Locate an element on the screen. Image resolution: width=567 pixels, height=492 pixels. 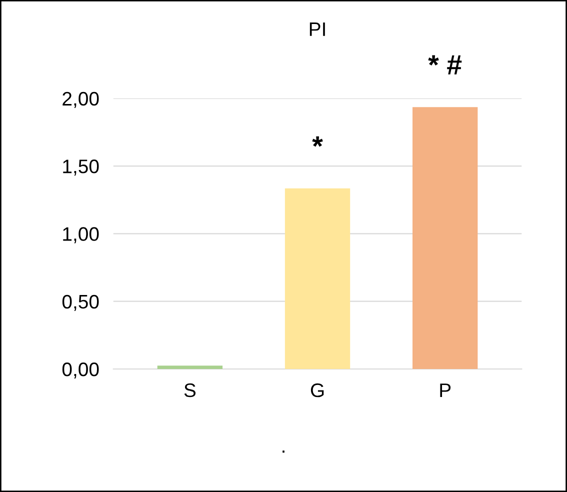
y-tick-label: 1,00 is located at coordinates (81, 235).